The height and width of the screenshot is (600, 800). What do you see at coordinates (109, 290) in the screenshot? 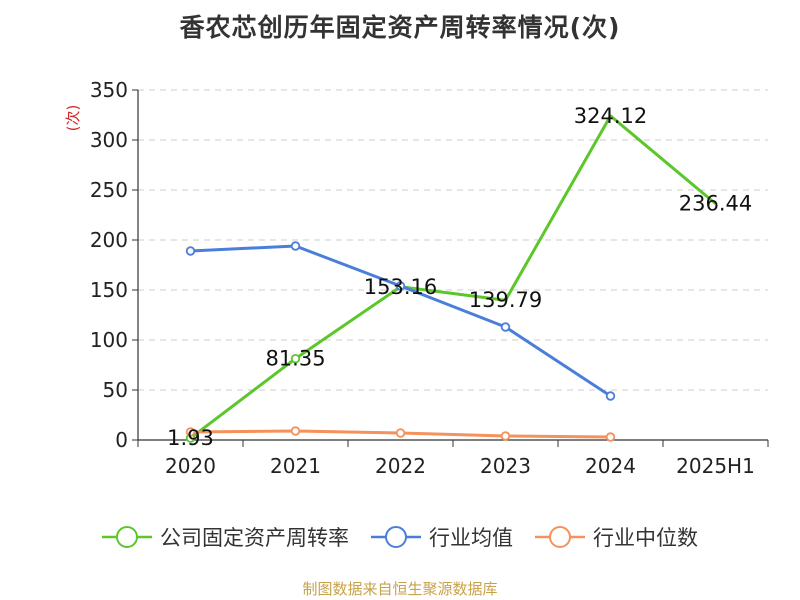
I see `y-tick-label: 150` at bounding box center [109, 290].